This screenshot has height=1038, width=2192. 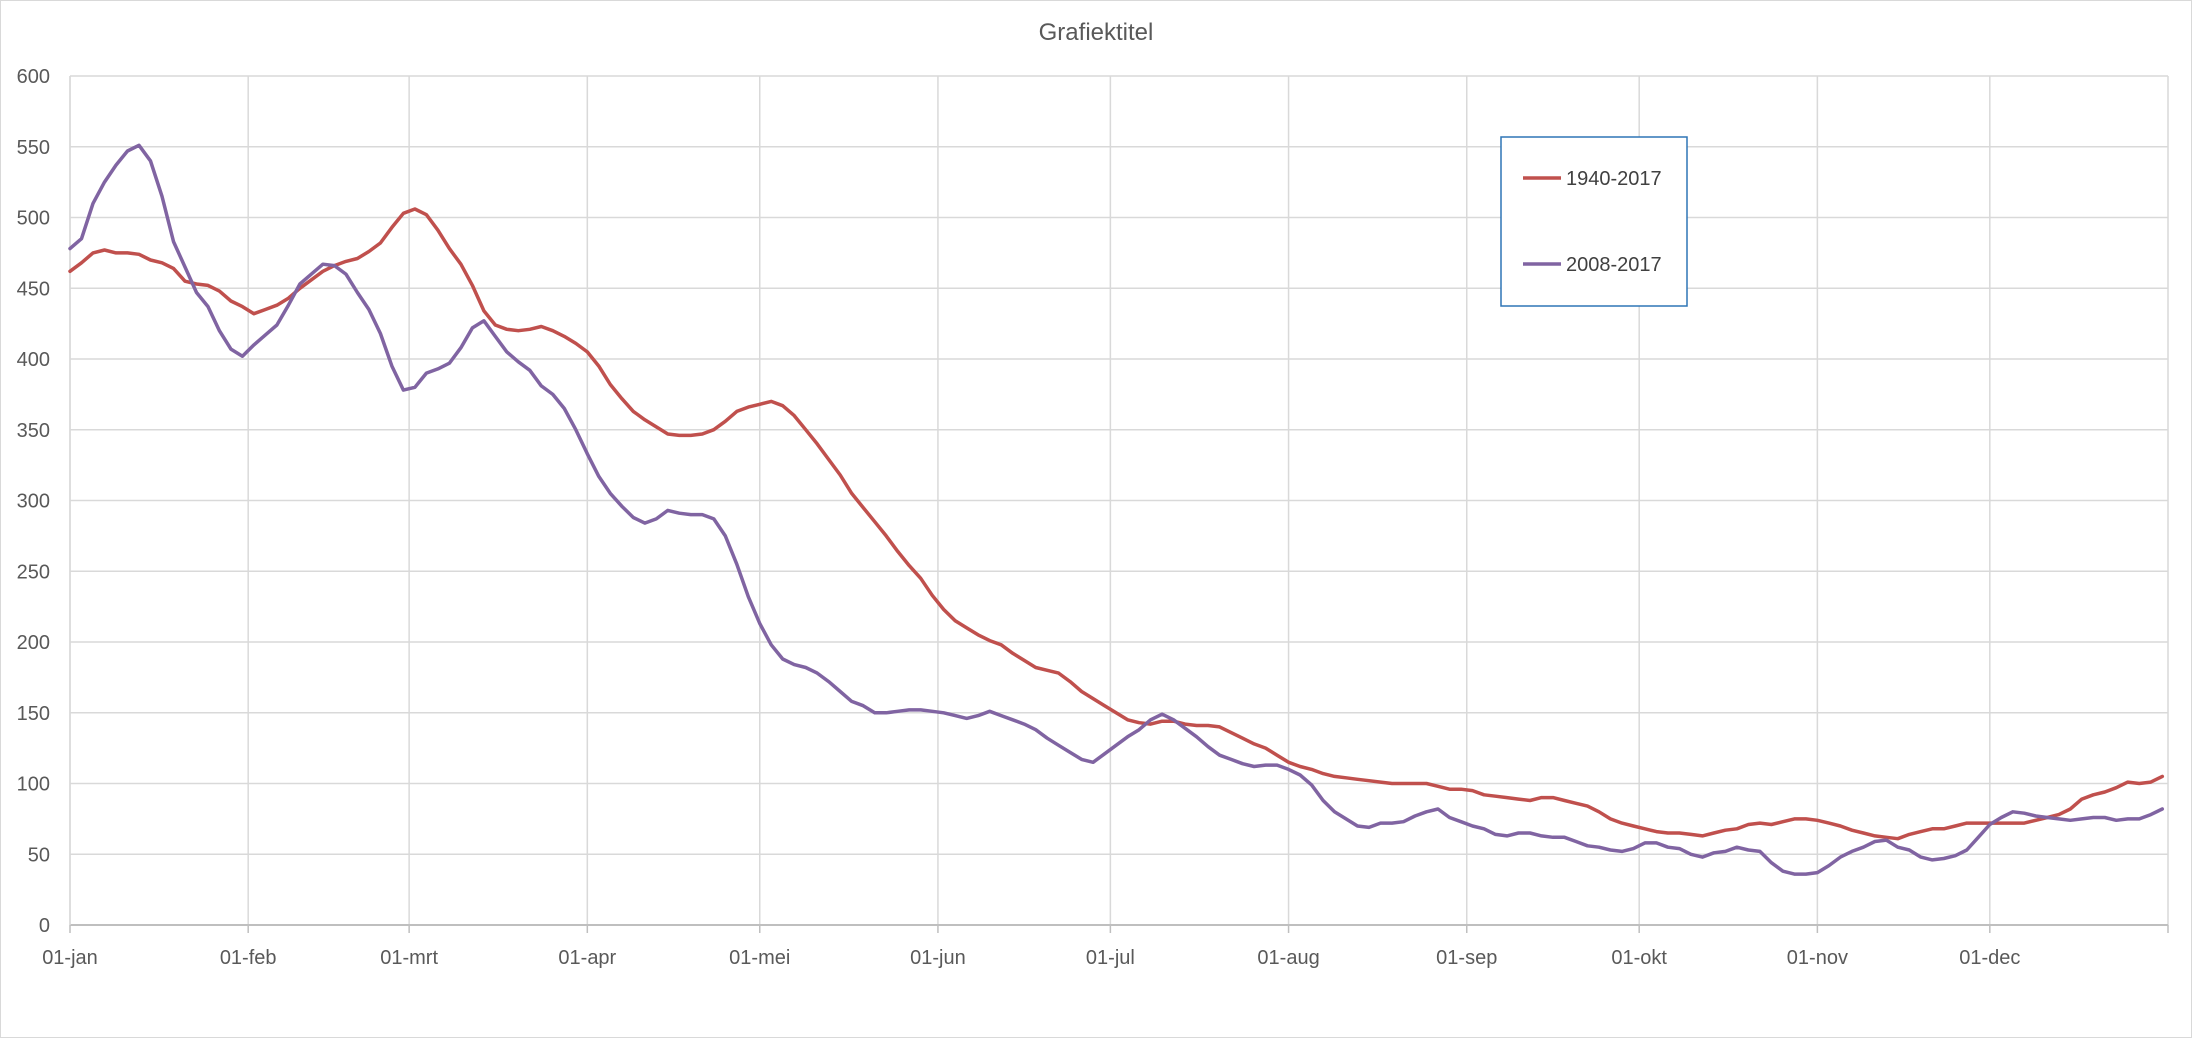 I want to click on x-tick-label: 01-feb, so click(x=248, y=958).